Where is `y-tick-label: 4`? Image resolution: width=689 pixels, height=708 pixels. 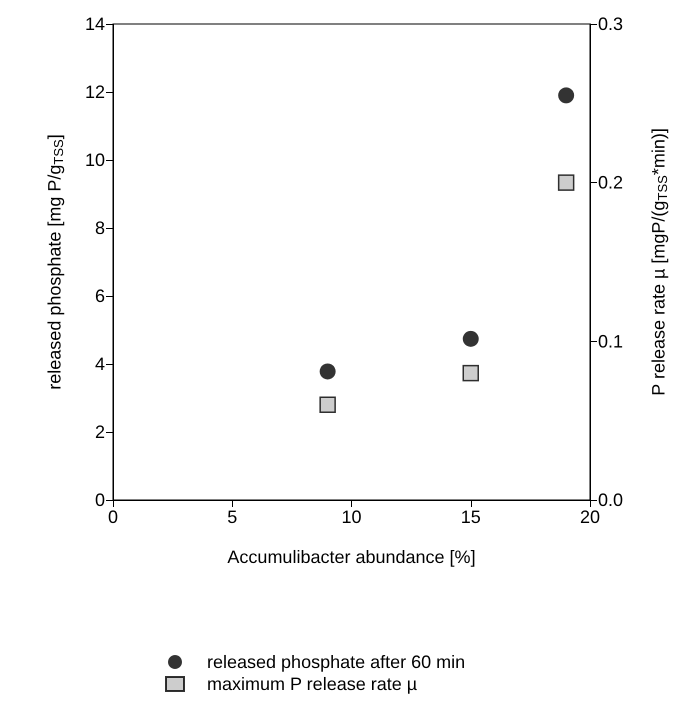 y-tick-label: 4 is located at coordinates (99, 364).